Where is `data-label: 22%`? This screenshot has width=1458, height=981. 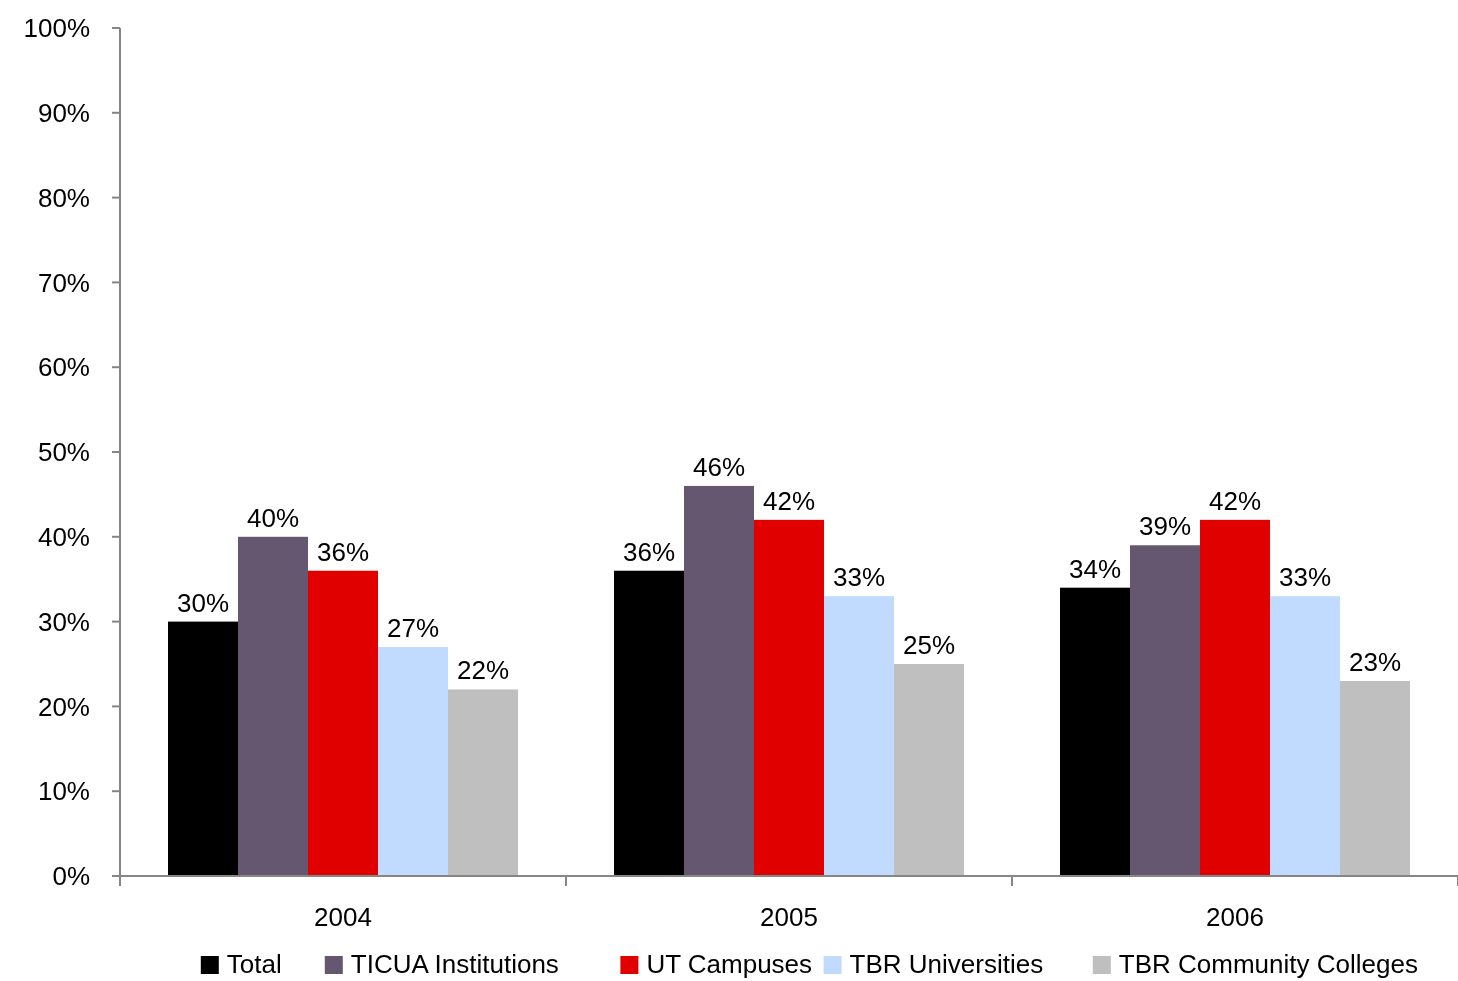
data-label: 22% is located at coordinates (483, 670).